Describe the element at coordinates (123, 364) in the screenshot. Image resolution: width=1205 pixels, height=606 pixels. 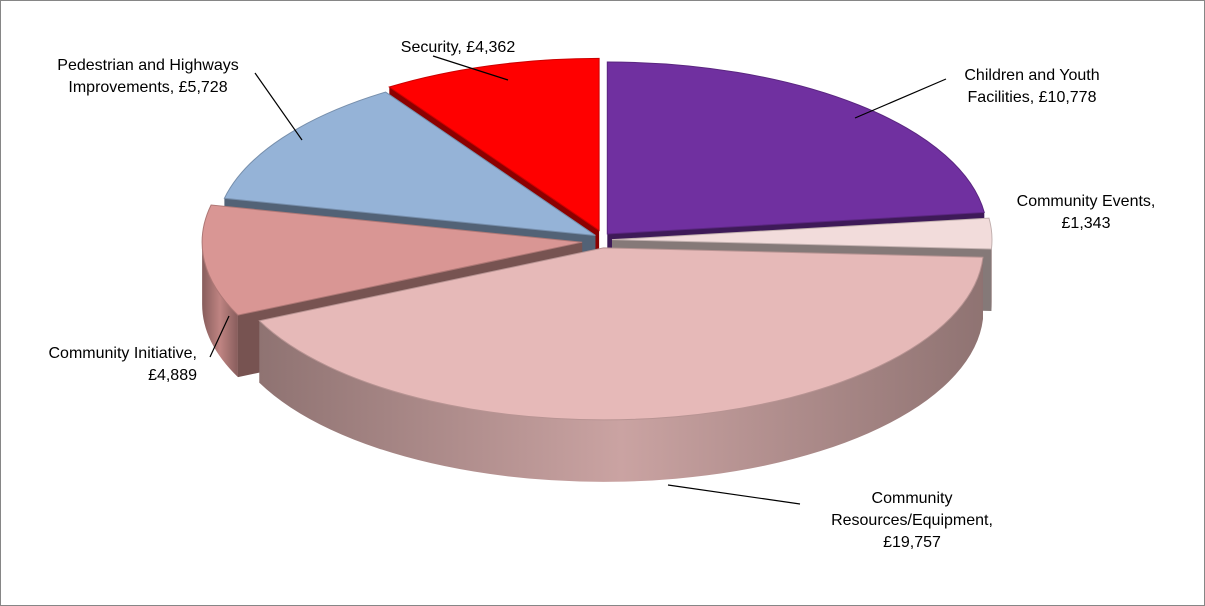
I see `data-label-community-initiative: Community Initiative, £4,889` at that location.